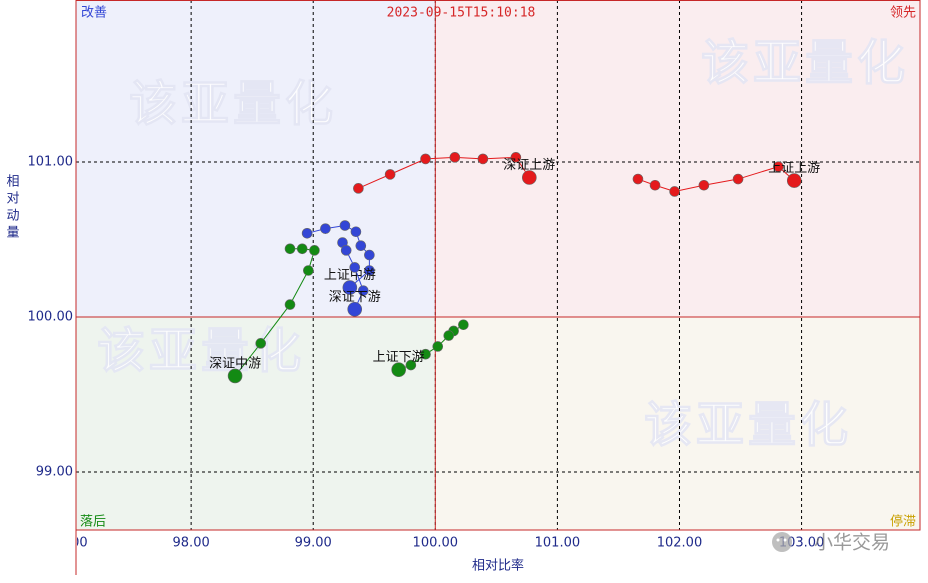 The width and height of the screenshot is (928, 583). Describe the element at coordinates (558, 543) in the screenshot. I see `x-tick-label: 101.00` at that location.